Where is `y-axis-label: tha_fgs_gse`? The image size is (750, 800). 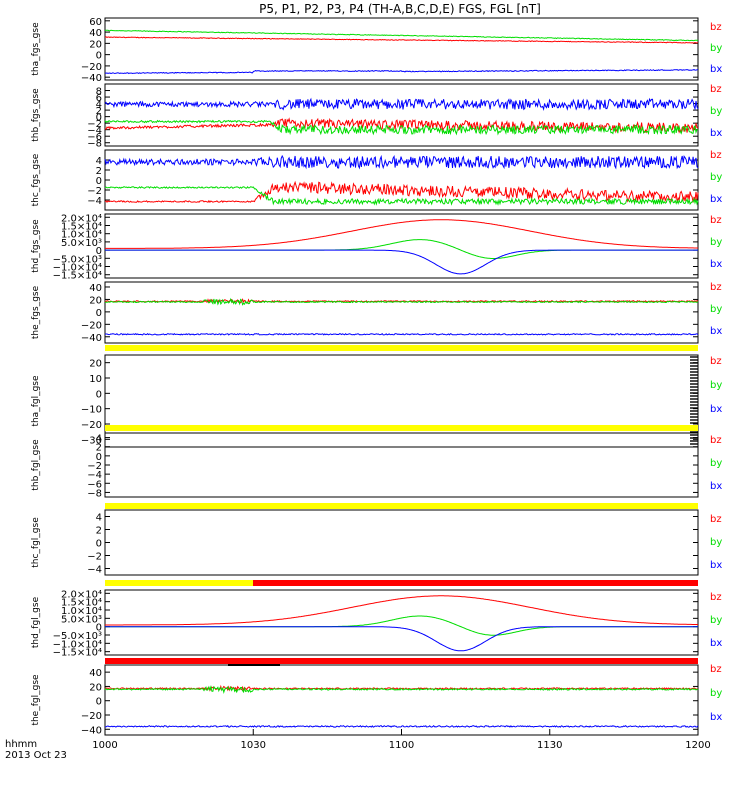
y-axis-label: tha_fgs_gse is located at coordinates (36, 49).